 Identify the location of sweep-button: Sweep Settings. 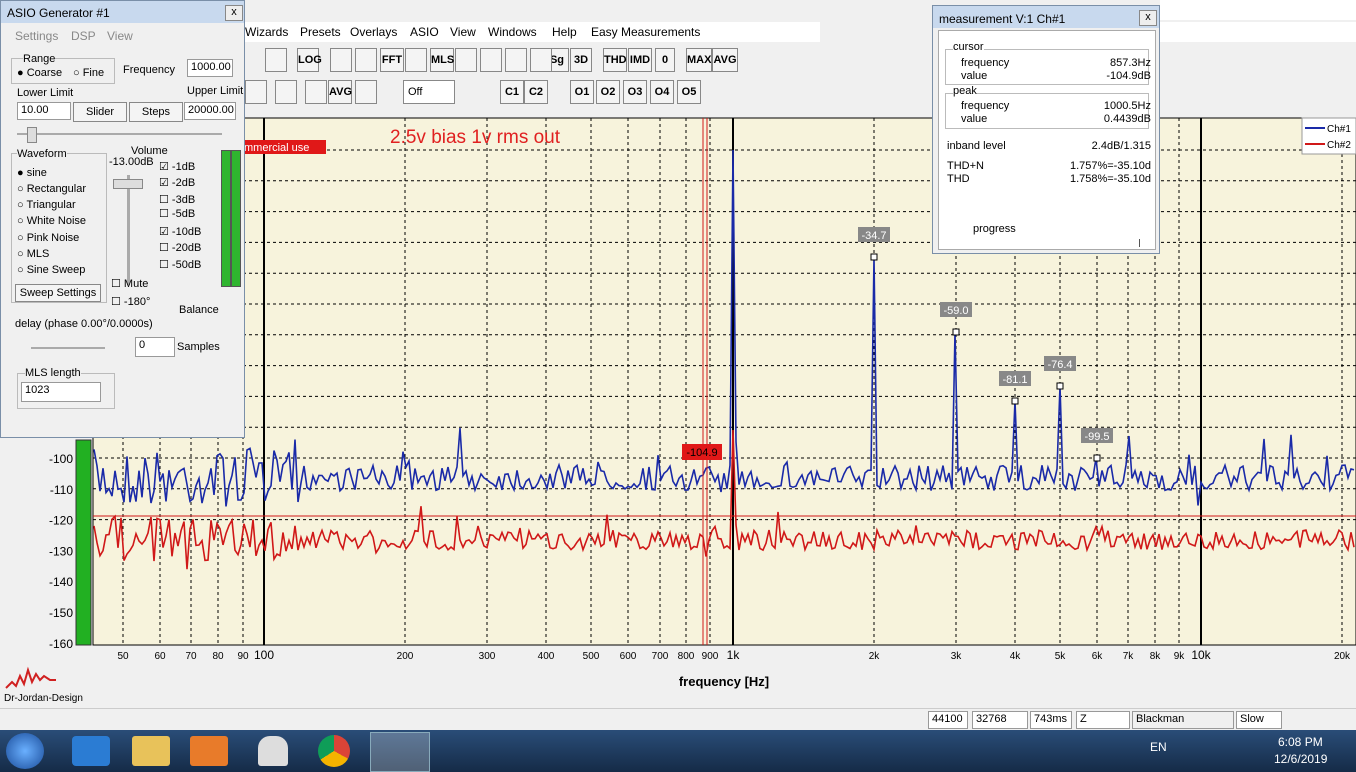
(58, 293).